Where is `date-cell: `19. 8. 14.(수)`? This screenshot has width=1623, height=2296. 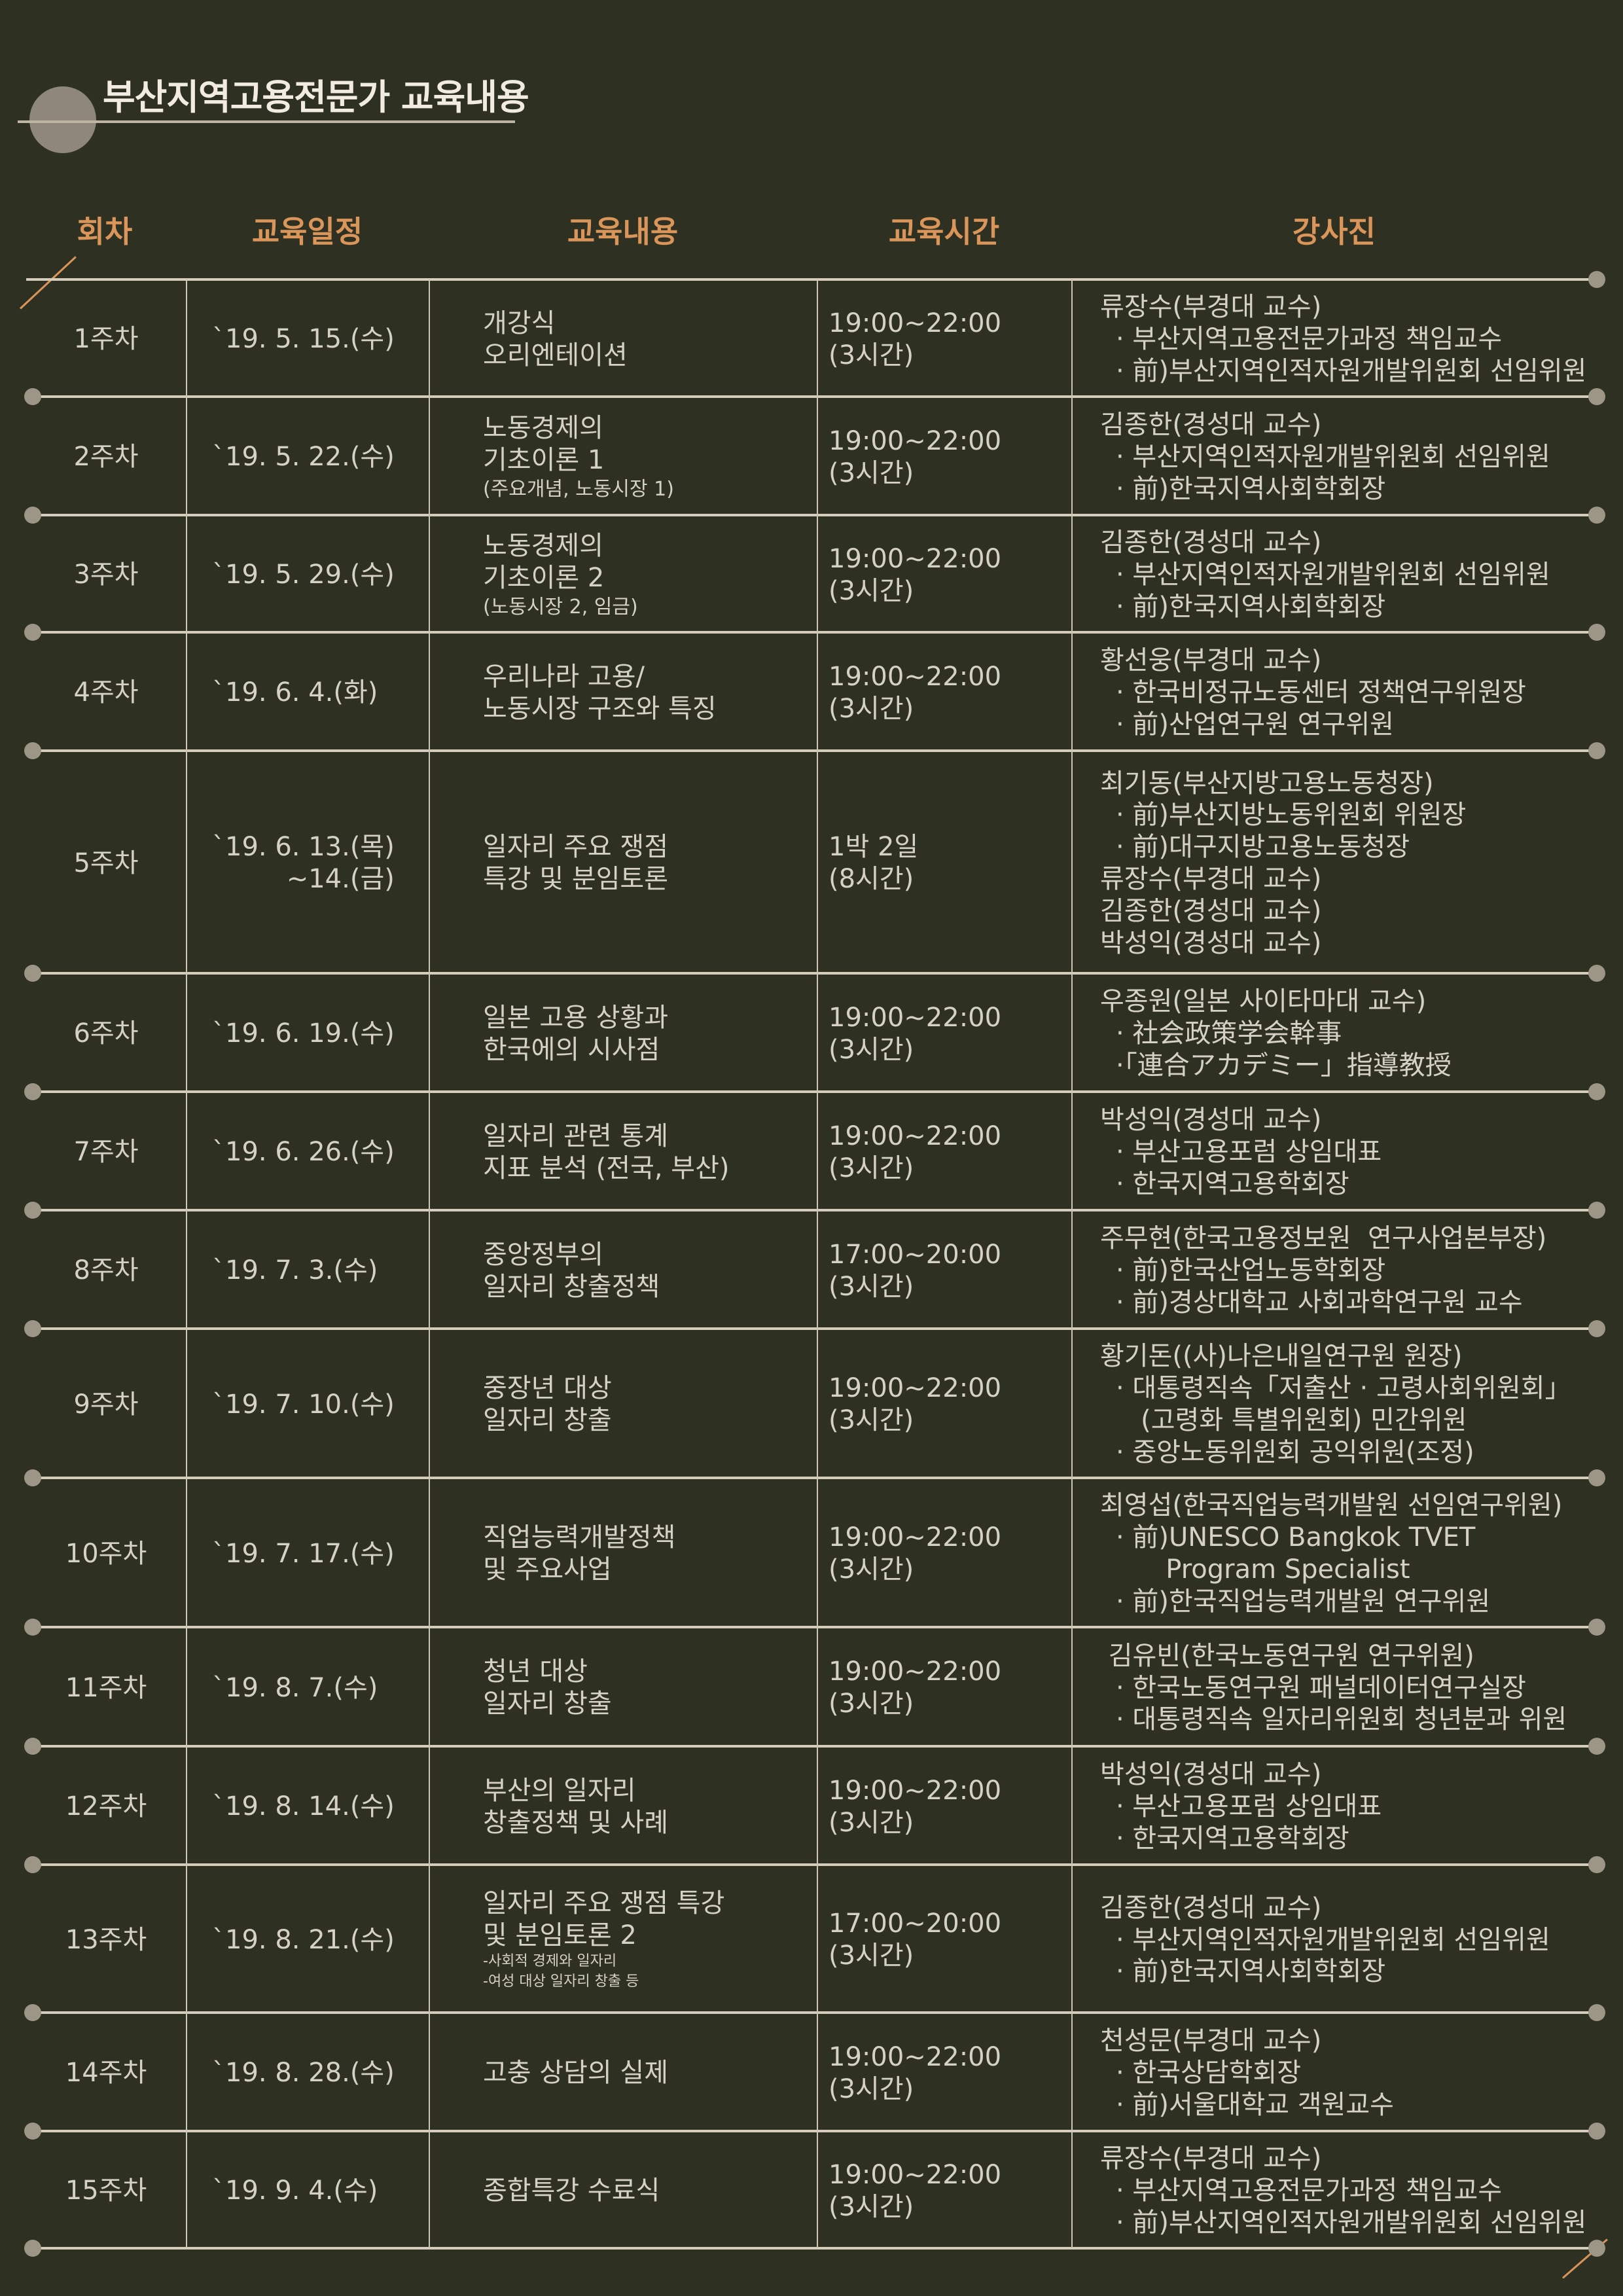 date-cell: `19. 8. 14.(수) is located at coordinates (320, 1807).